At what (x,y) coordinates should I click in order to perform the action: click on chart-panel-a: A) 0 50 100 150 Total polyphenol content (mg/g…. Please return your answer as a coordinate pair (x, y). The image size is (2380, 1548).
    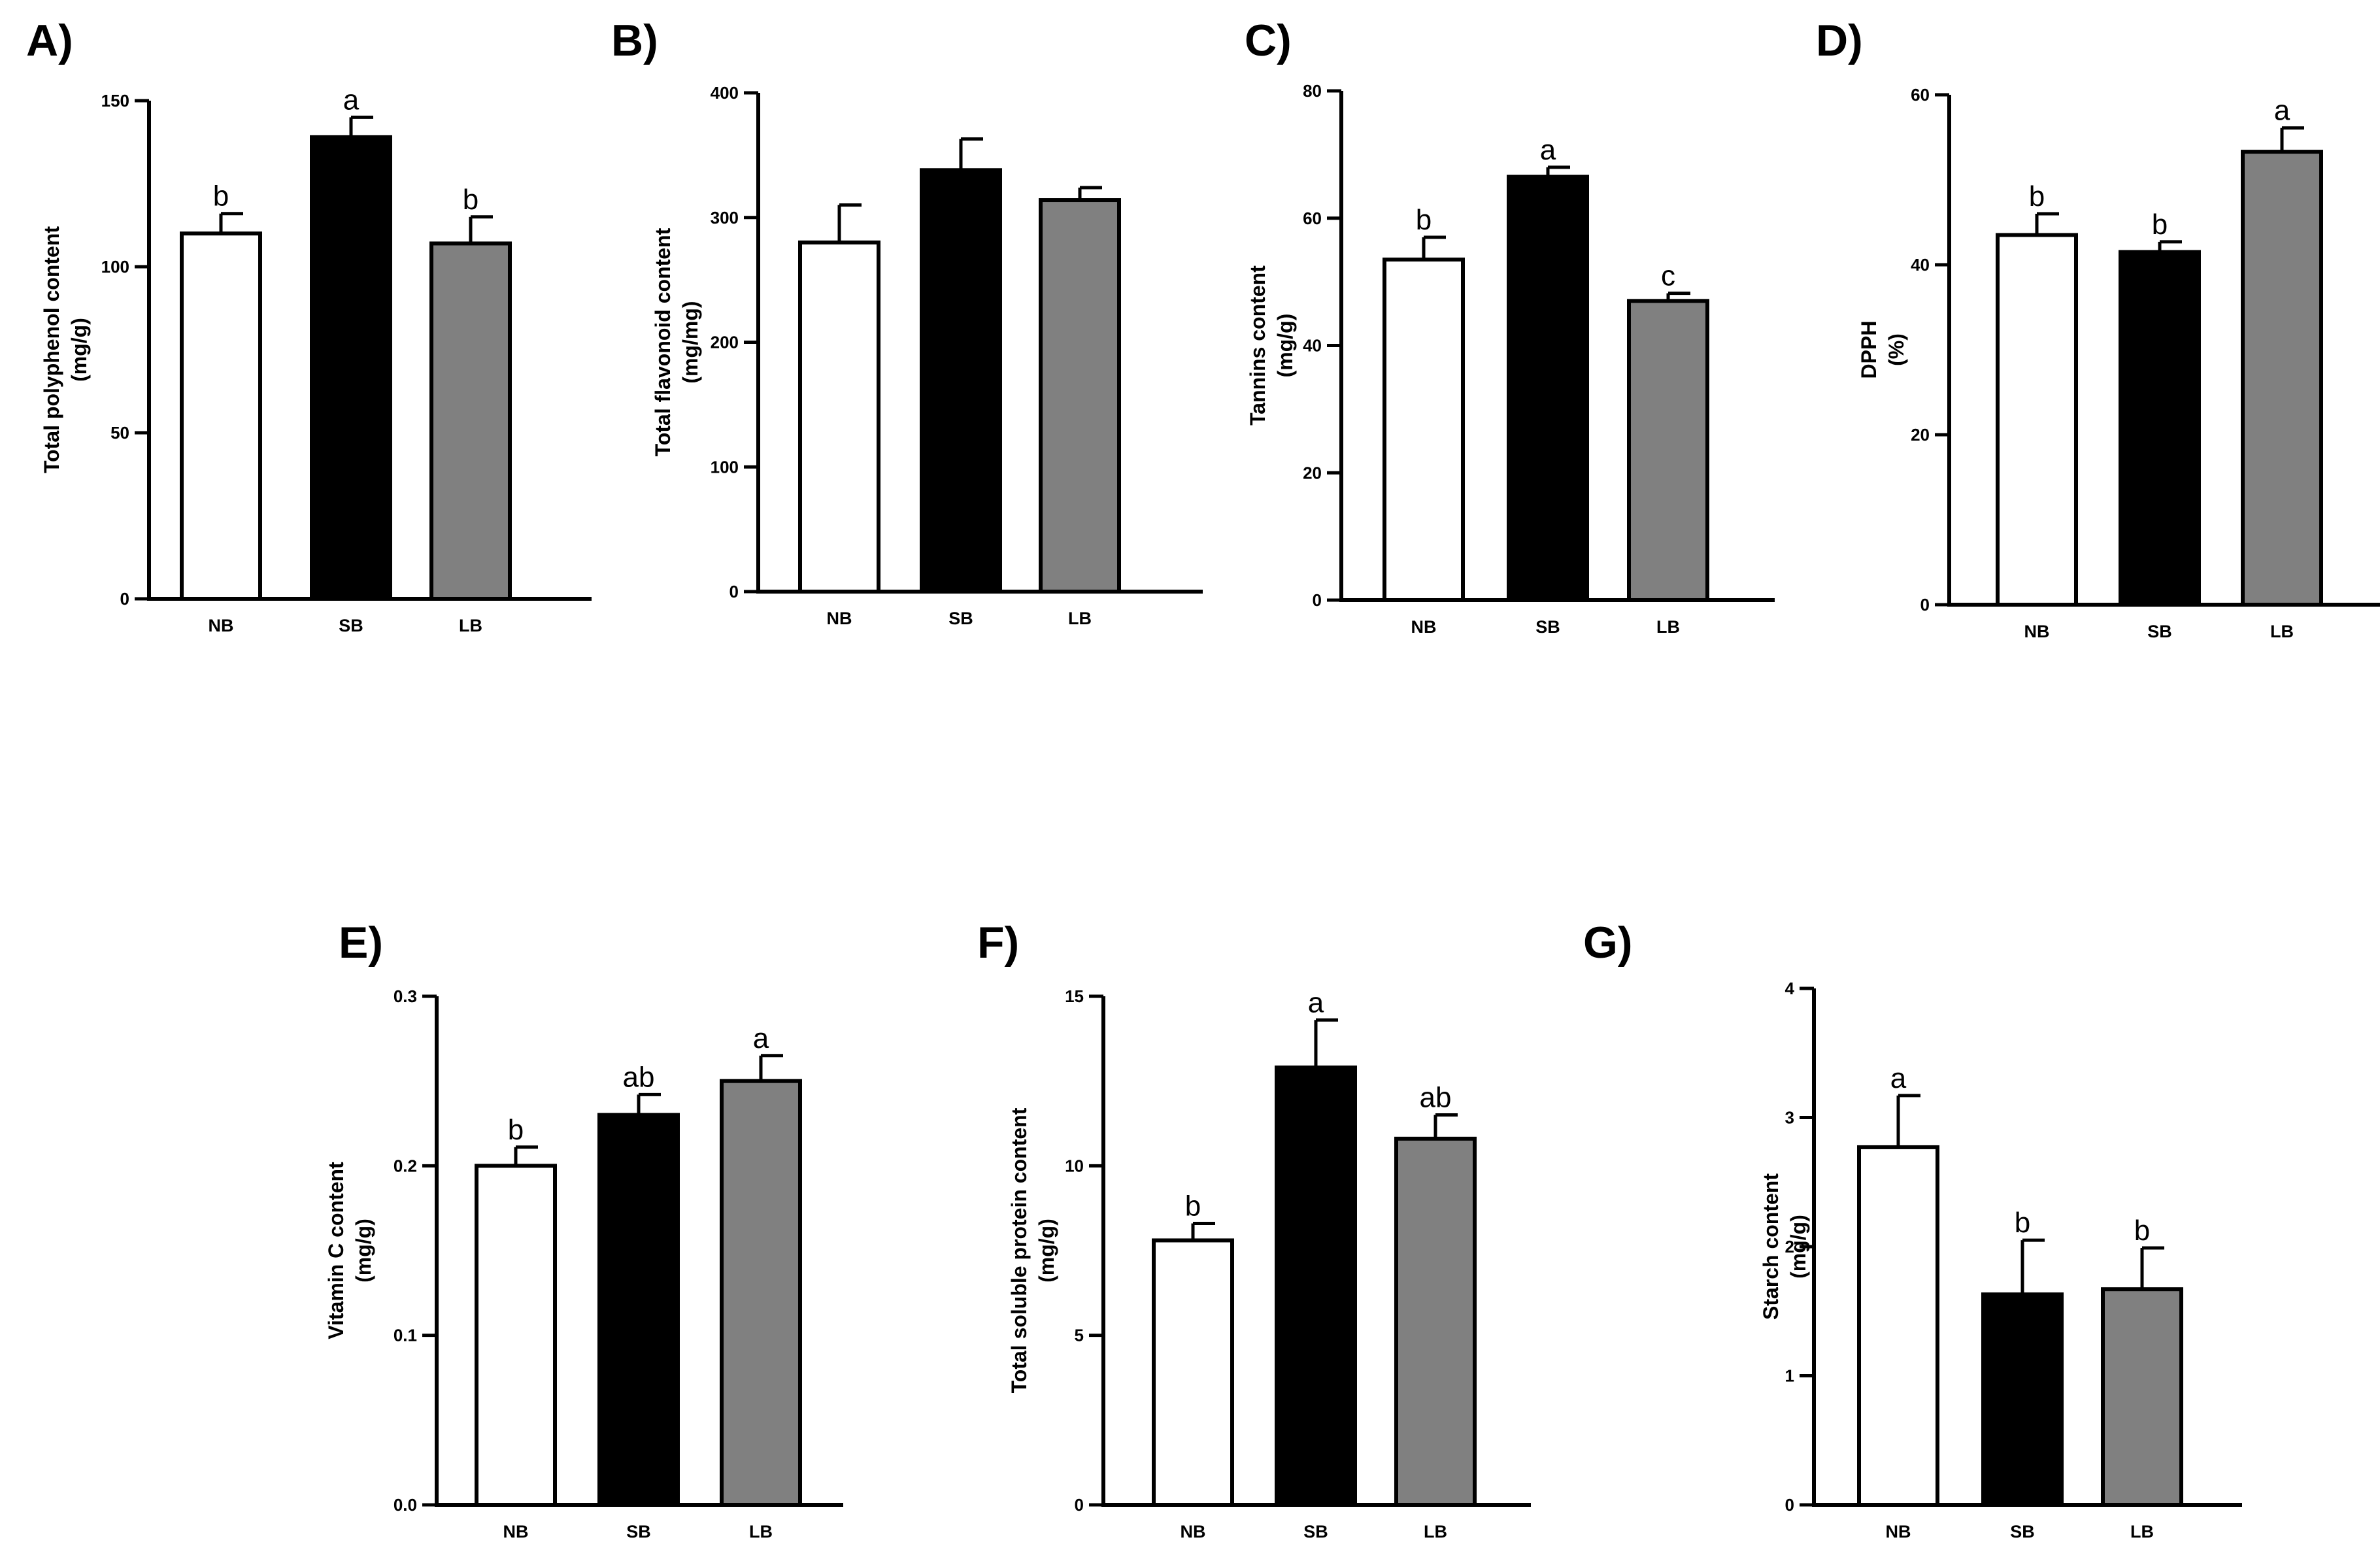
    Looking at the image, I should click on (309, 325).